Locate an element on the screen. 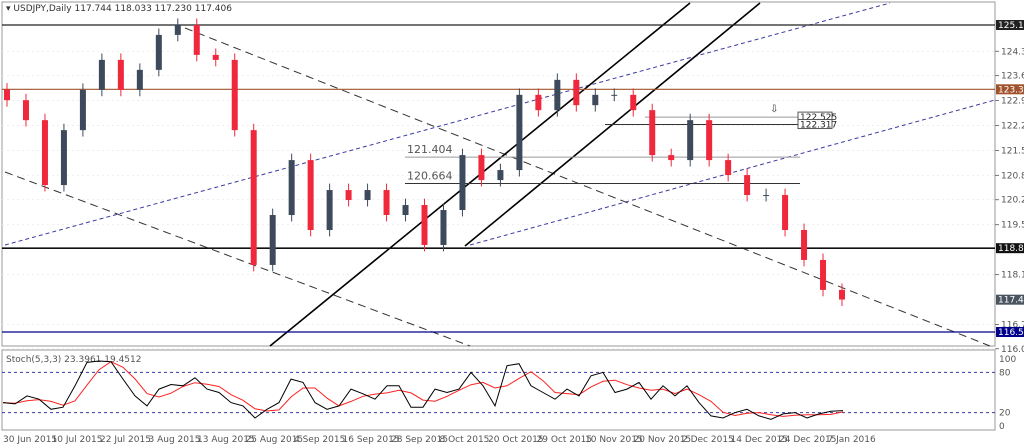 This screenshot has width=1024, height=446. marked-level-box is located at coordinates (815, 124).